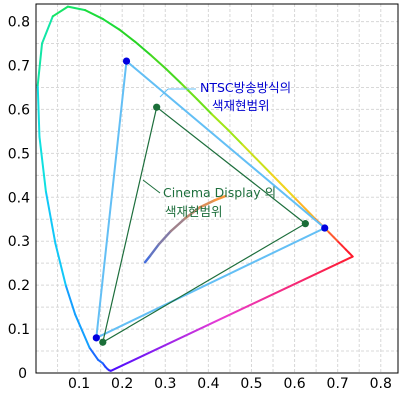 The image size is (400, 400). What do you see at coordinates (19, 154) in the screenshot?
I see `y-tick-label: 0.5` at bounding box center [19, 154].